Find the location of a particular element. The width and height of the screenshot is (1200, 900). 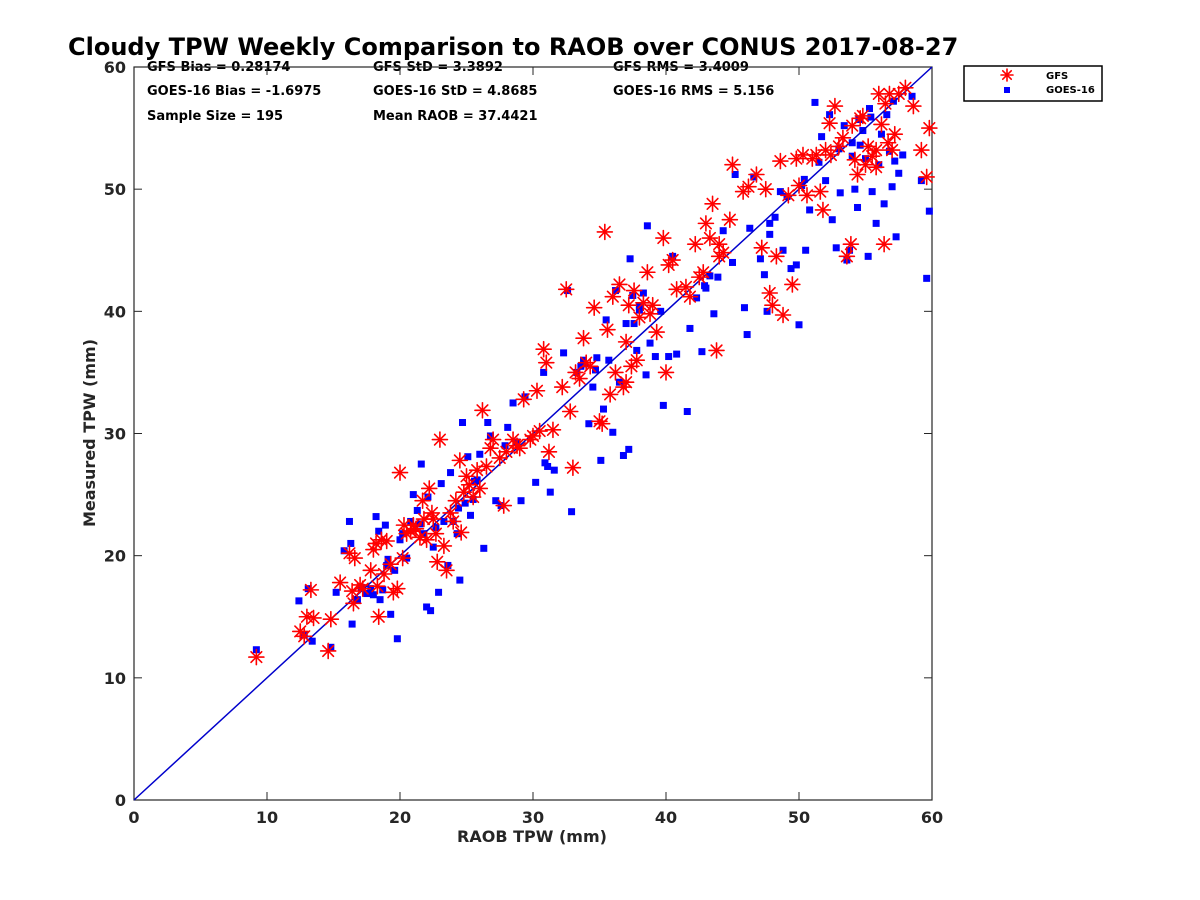

x-tick-label: 30 is located at coordinates (533, 817).